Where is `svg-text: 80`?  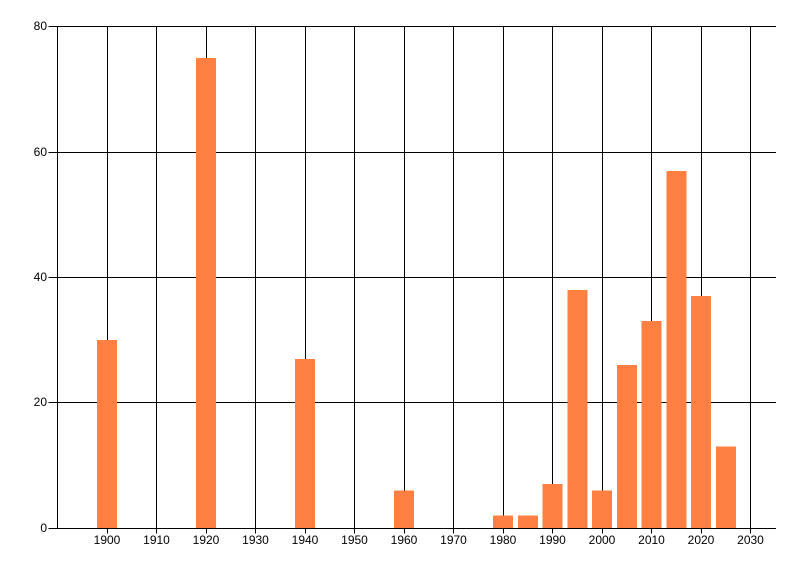
svg-text: 80 is located at coordinates (41, 26).